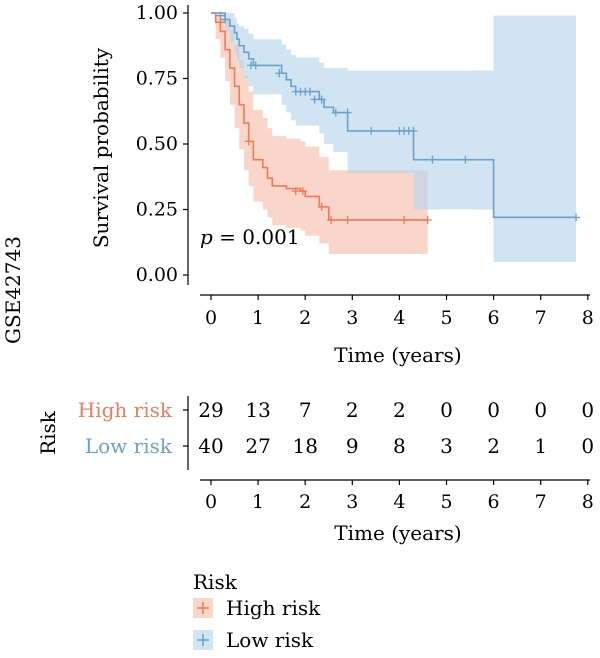  I want to click on risk-table-title: Risk, so click(48, 432).